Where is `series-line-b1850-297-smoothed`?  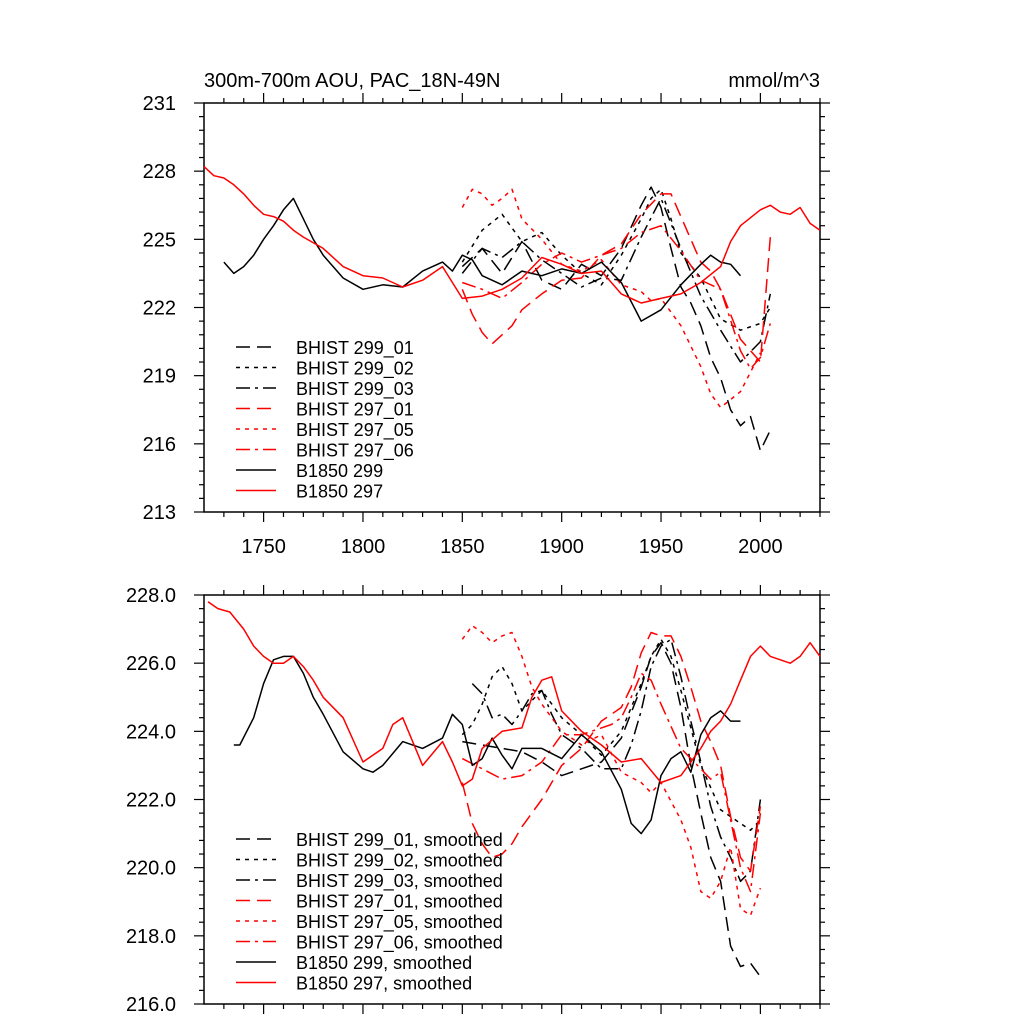
series-line-b1850-297-smoothed is located at coordinates (514, 694).